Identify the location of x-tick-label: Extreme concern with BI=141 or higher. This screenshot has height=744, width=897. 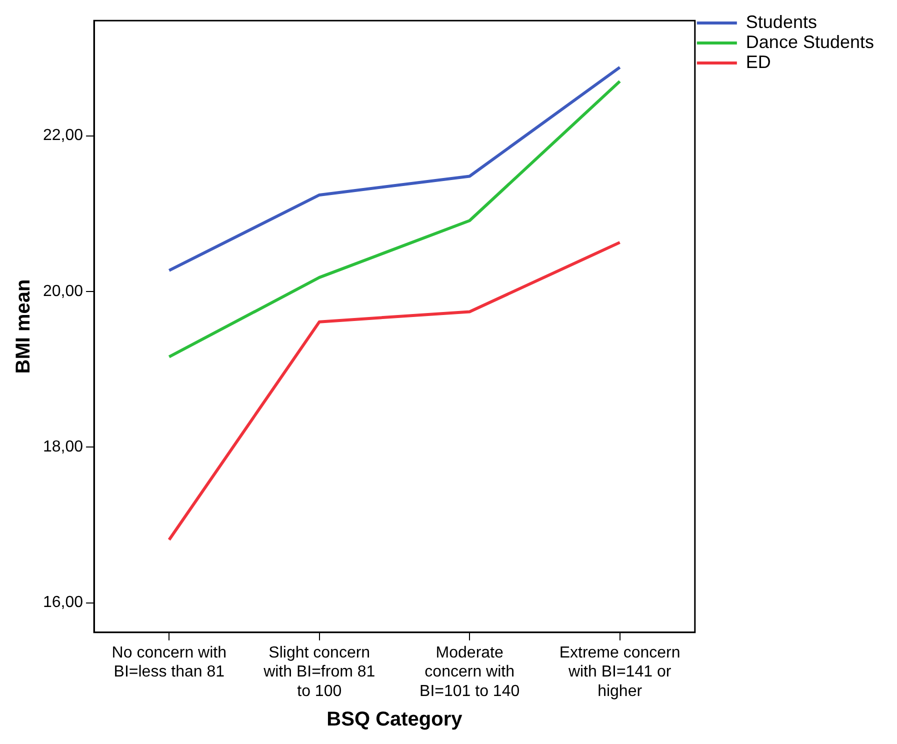
(619, 672).